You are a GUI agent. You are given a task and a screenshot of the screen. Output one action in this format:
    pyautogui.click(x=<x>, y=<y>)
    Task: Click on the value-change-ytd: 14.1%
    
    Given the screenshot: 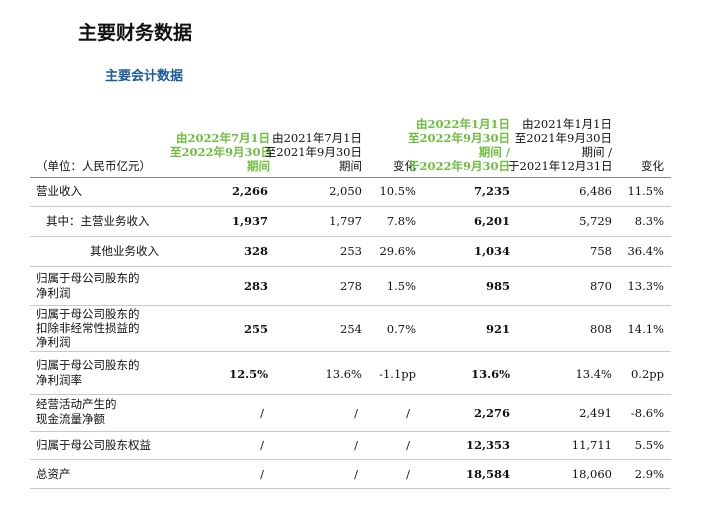 What is the action you would take?
    pyautogui.click(x=645, y=329)
    